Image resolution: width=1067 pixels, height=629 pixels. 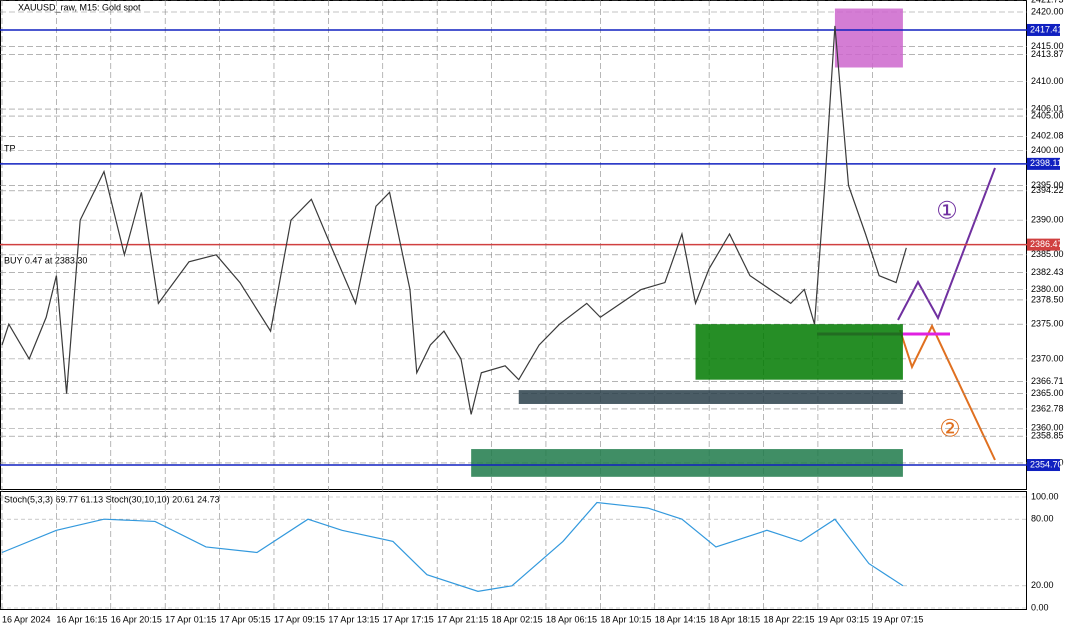 What do you see at coordinates (1047, 254) in the screenshot?
I see `y-tick-label: 2385.00` at bounding box center [1047, 254].